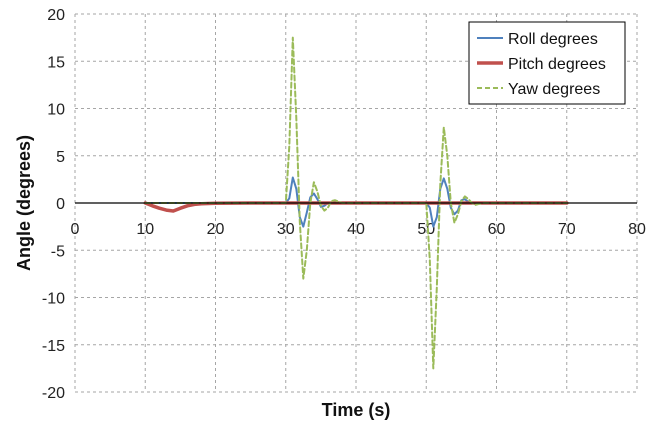  I want to click on legend-label-pitch: Pitch degrees, so click(557, 64).